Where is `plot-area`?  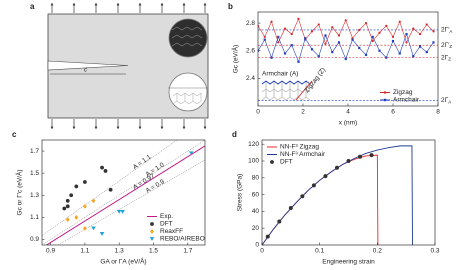 plot-area is located at coordinates (123, 192).